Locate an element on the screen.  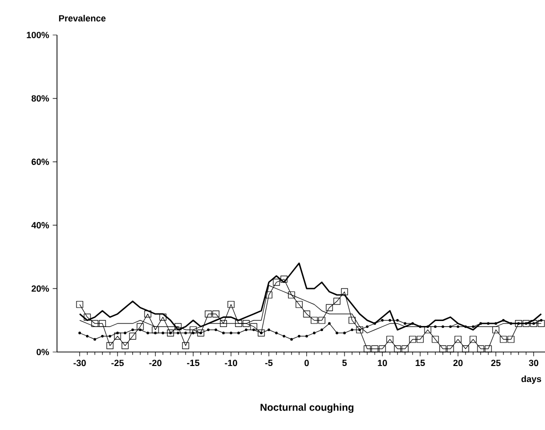
x-tick-label: -10 is located at coordinates (231, 363).